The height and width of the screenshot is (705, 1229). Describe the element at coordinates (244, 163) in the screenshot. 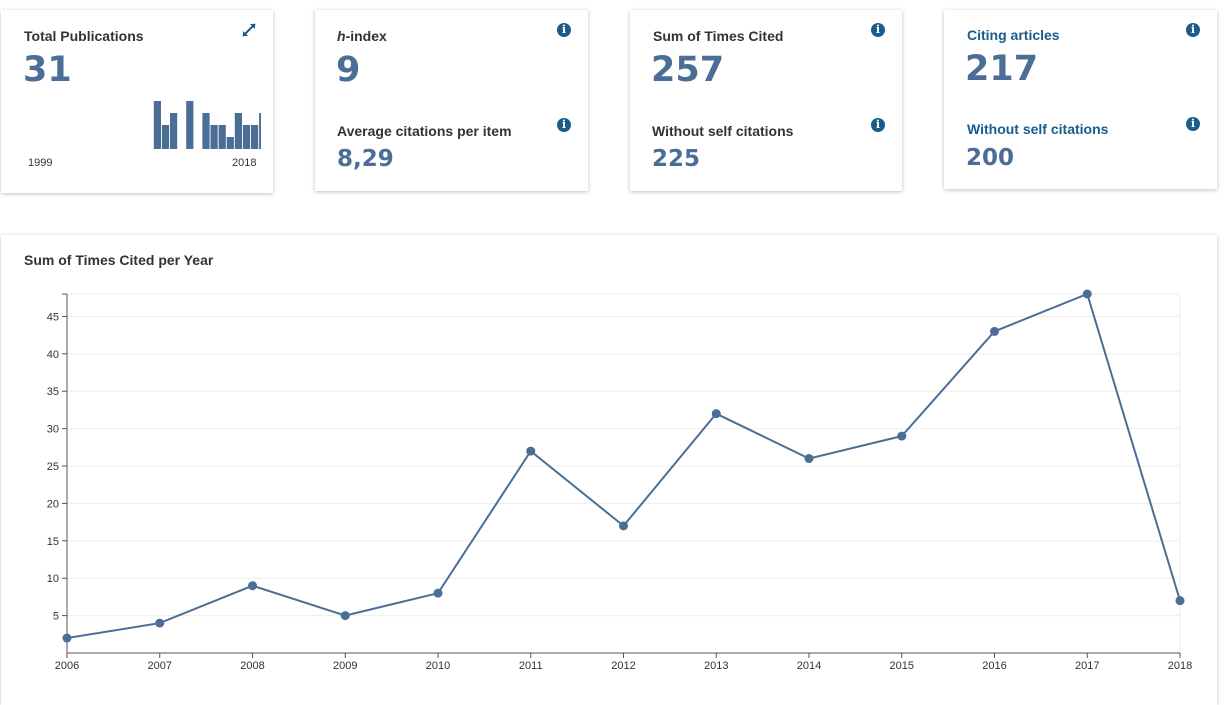

I see `sparkline-end-year: 2018` at that location.